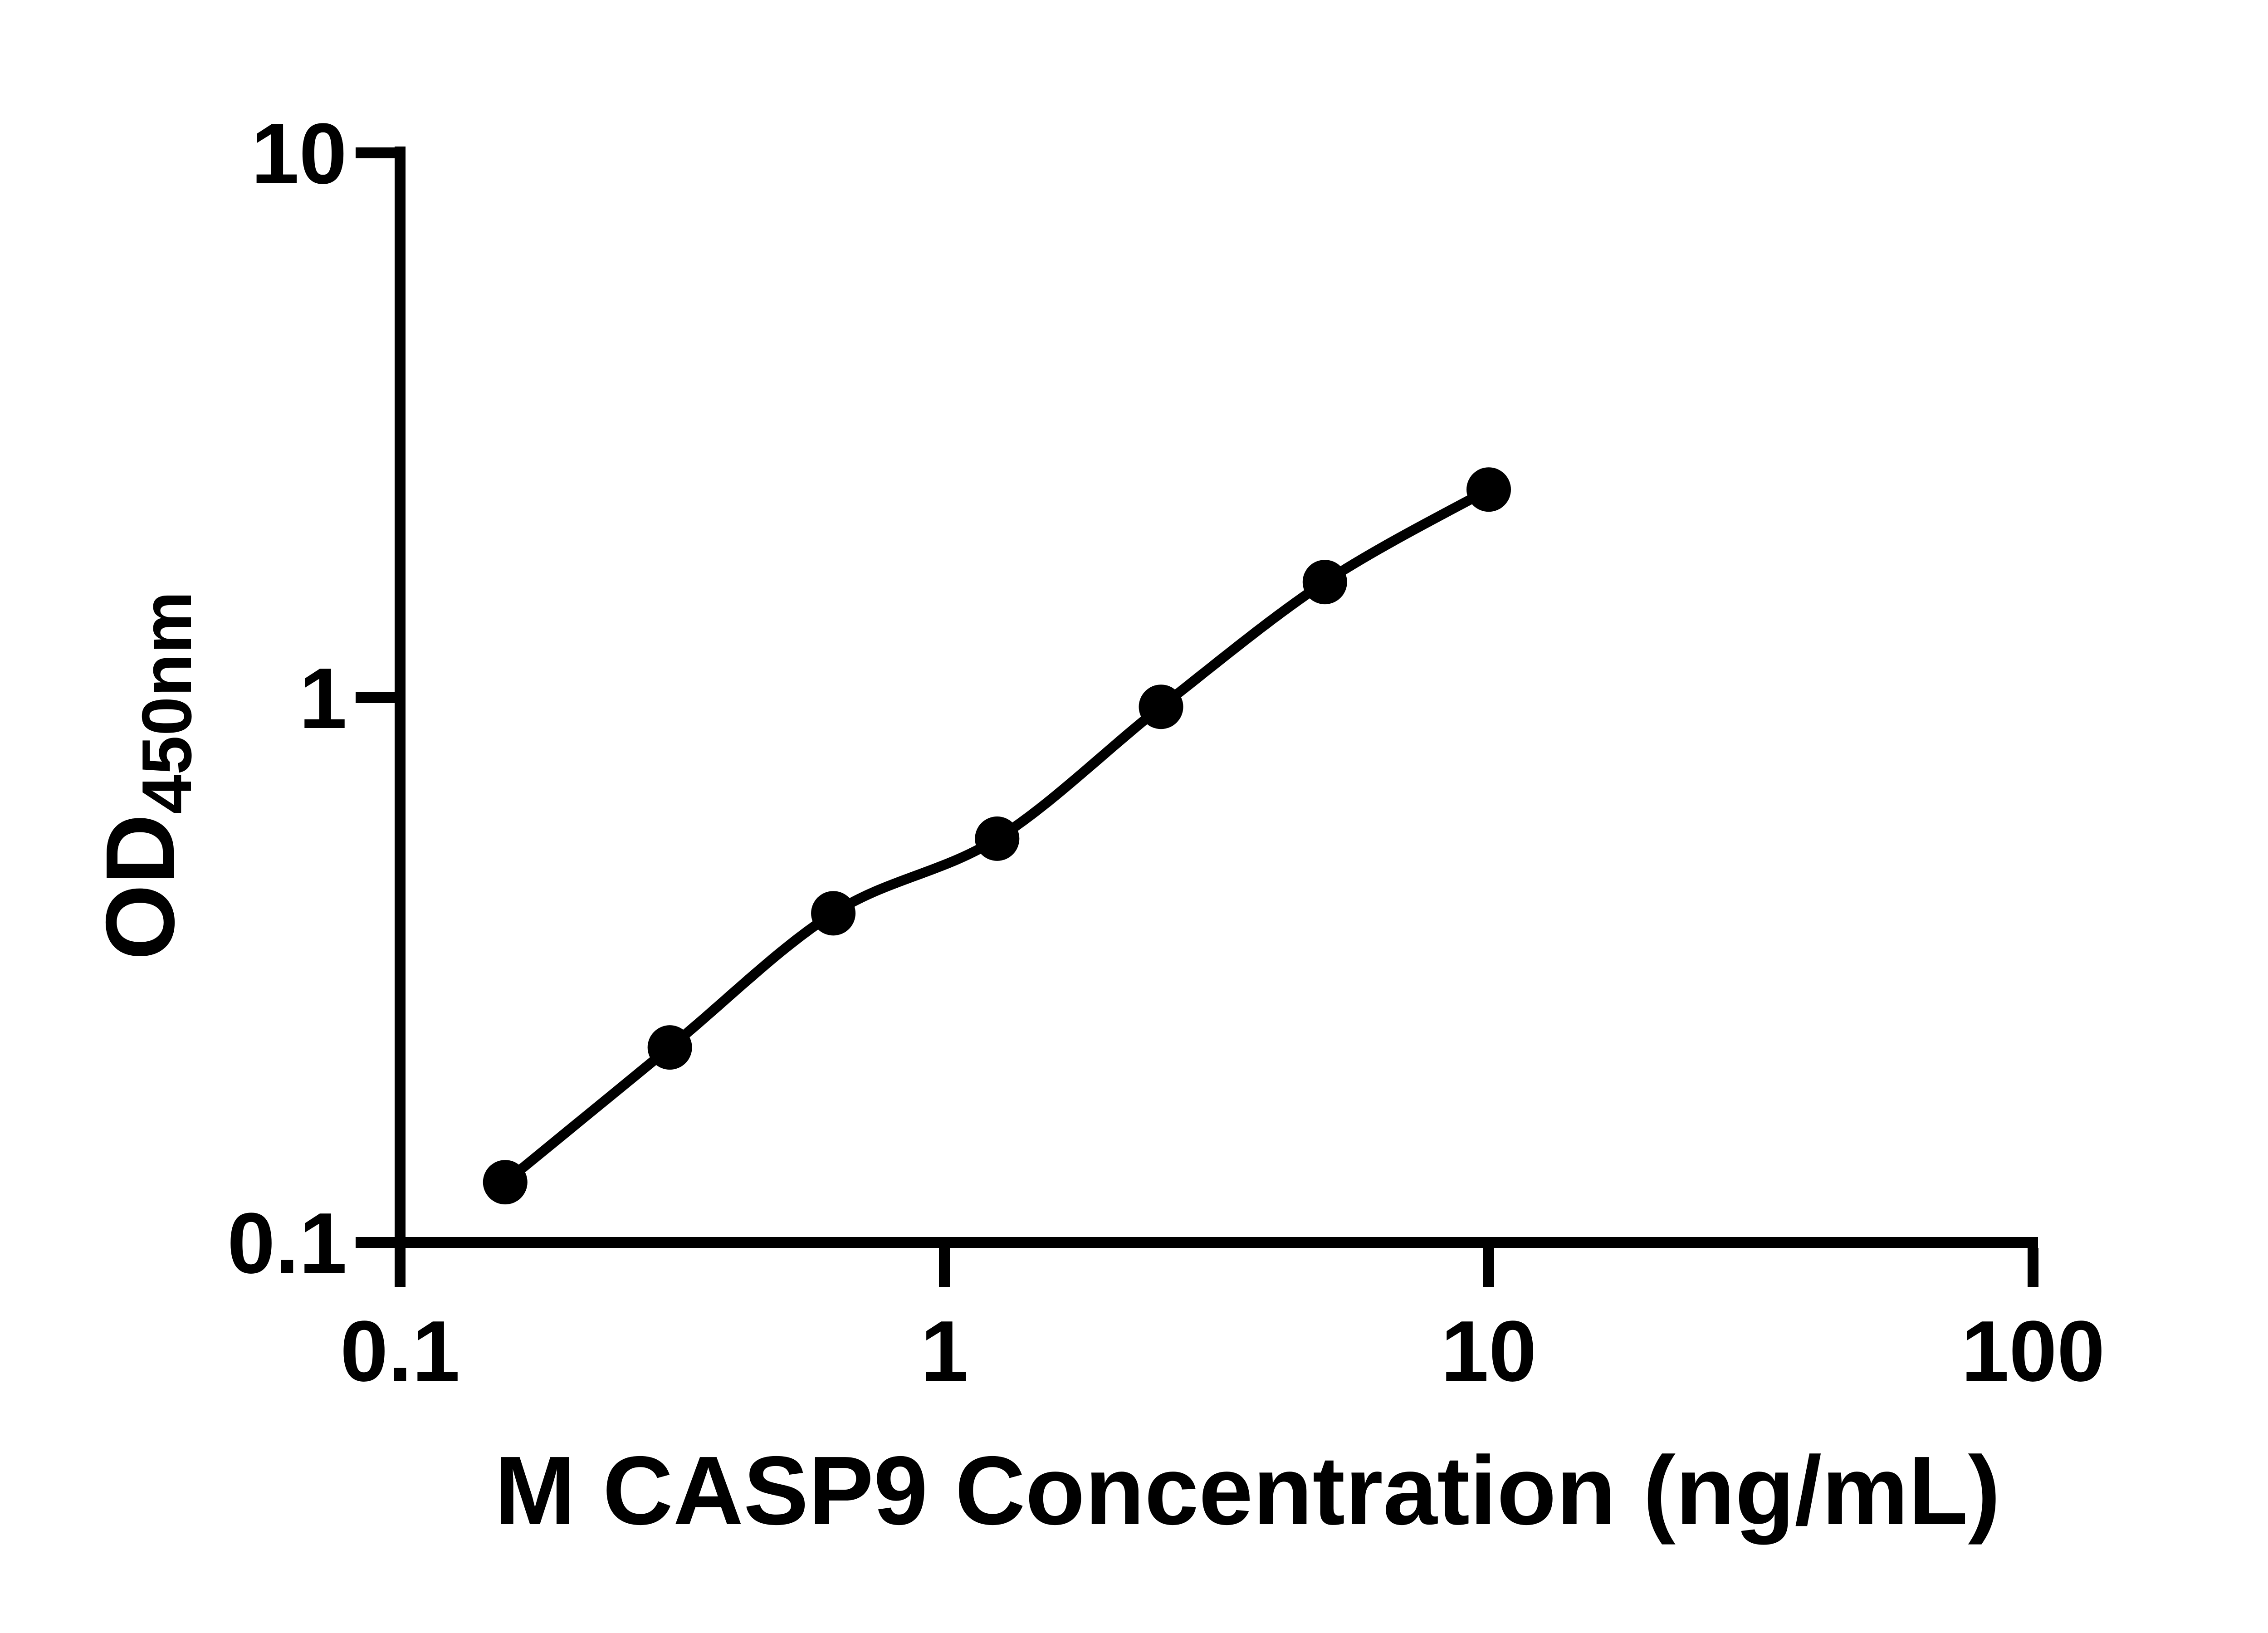 The height and width of the screenshot is (1633, 2268). What do you see at coordinates (1489, 1351) in the screenshot?
I see `x-tick-label: 10` at bounding box center [1489, 1351].